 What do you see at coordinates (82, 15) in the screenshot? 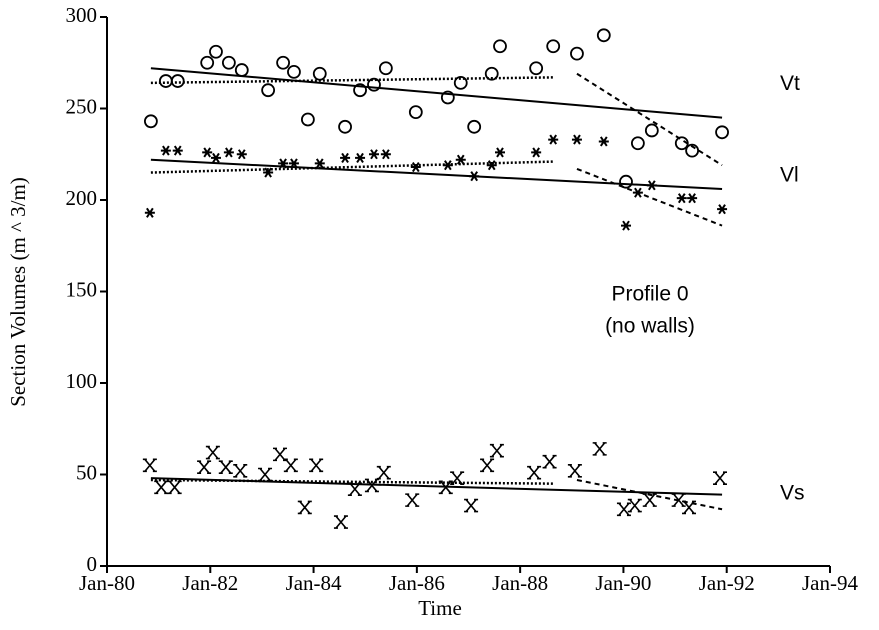
I see `y-tick-label: 300` at bounding box center [82, 15].